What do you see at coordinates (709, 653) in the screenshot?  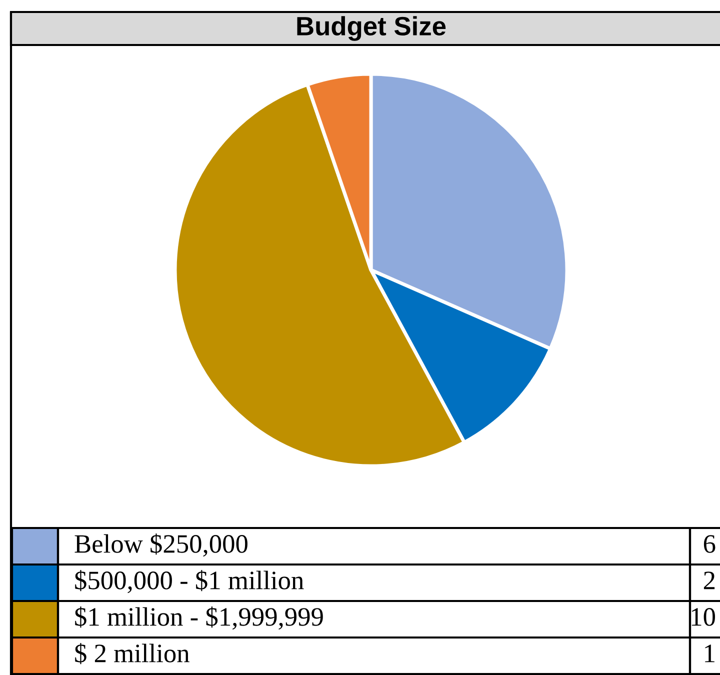 I see `data-label: 1` at bounding box center [709, 653].